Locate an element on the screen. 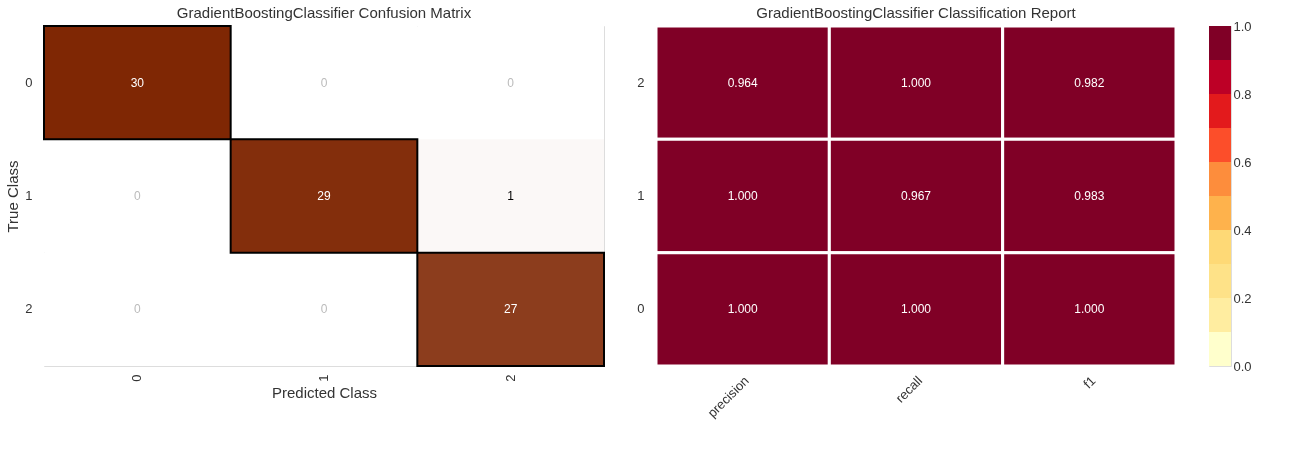 The image size is (1312, 467). x-tick-label: 1 is located at coordinates (323, 378).